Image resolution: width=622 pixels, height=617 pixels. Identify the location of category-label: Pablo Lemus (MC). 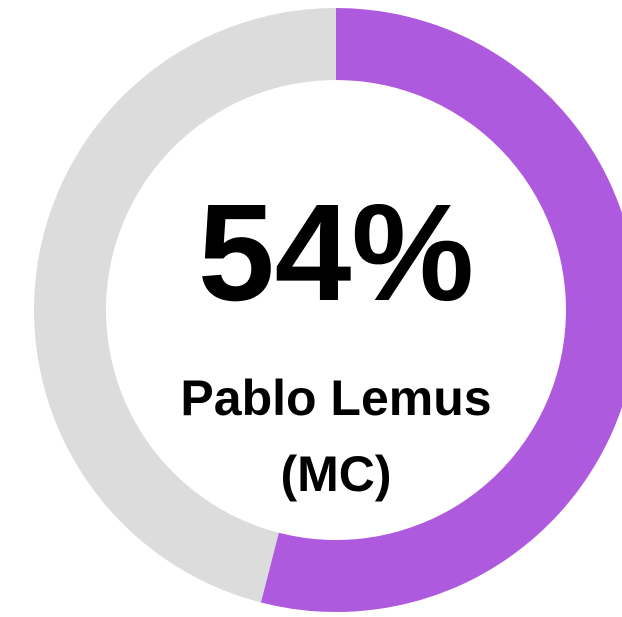
(336, 436).